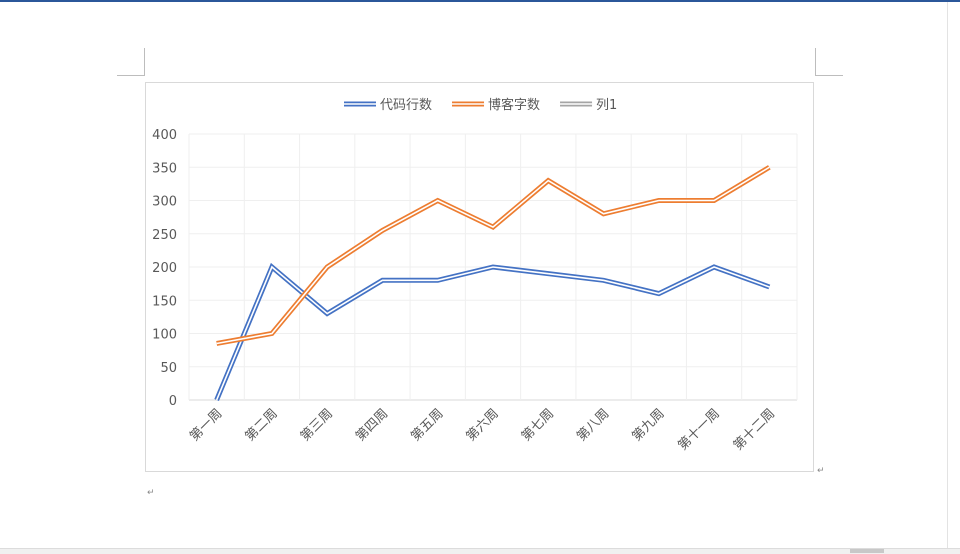  I want to click on x-tick-label: 第九周, so click(648, 425).